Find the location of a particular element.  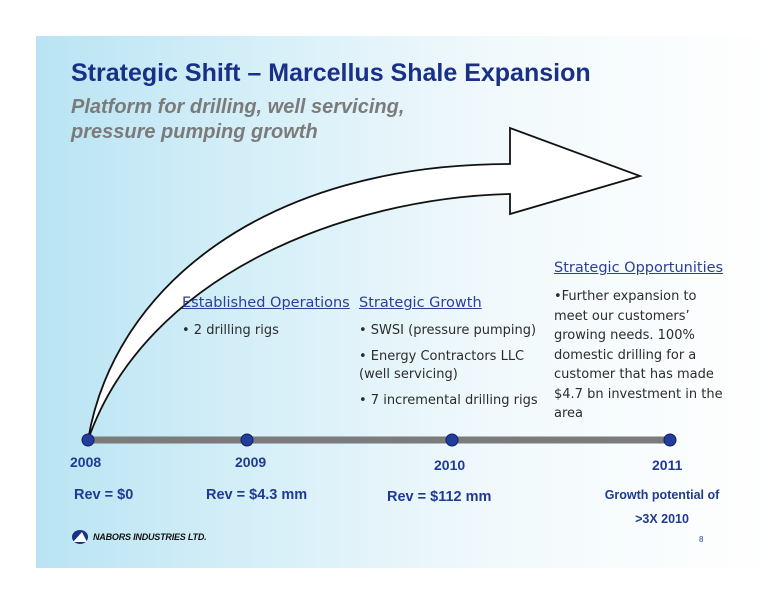

company-logo: NABORS INDUSTRIES LTD. is located at coordinates (139, 537).